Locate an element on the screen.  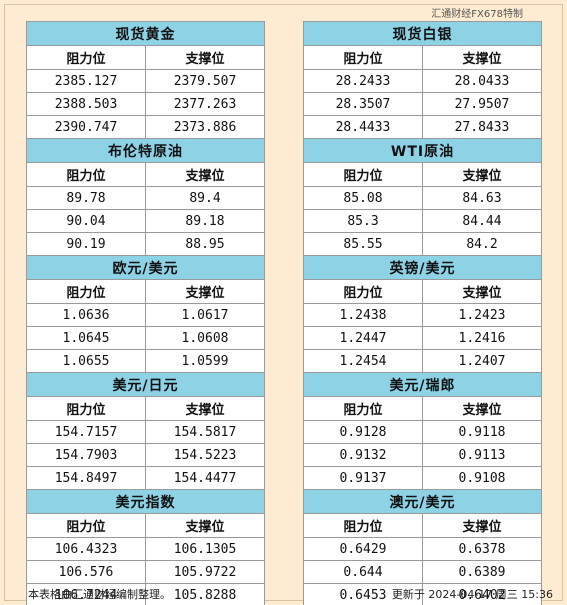
panel-title-row: 澳元/美元 is located at coordinates (422, 501).